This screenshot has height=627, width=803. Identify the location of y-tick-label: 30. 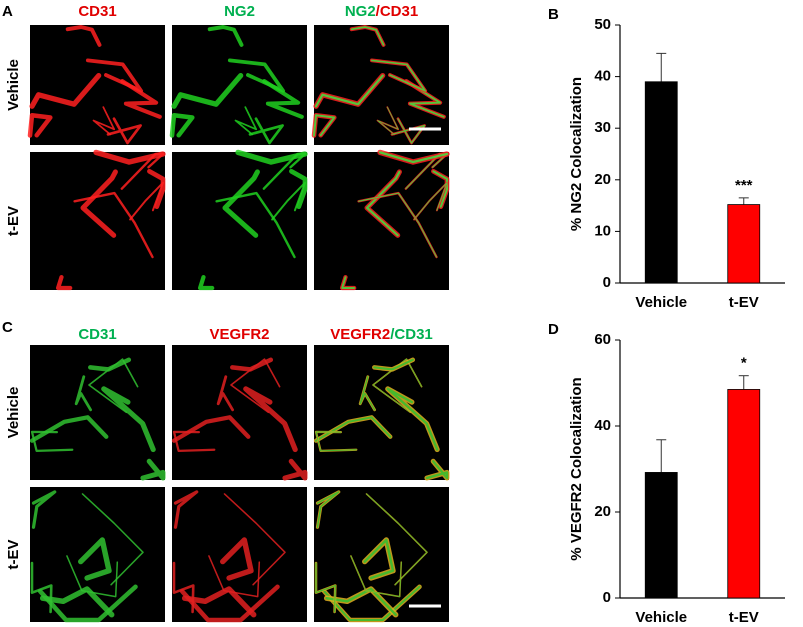
(602, 127).